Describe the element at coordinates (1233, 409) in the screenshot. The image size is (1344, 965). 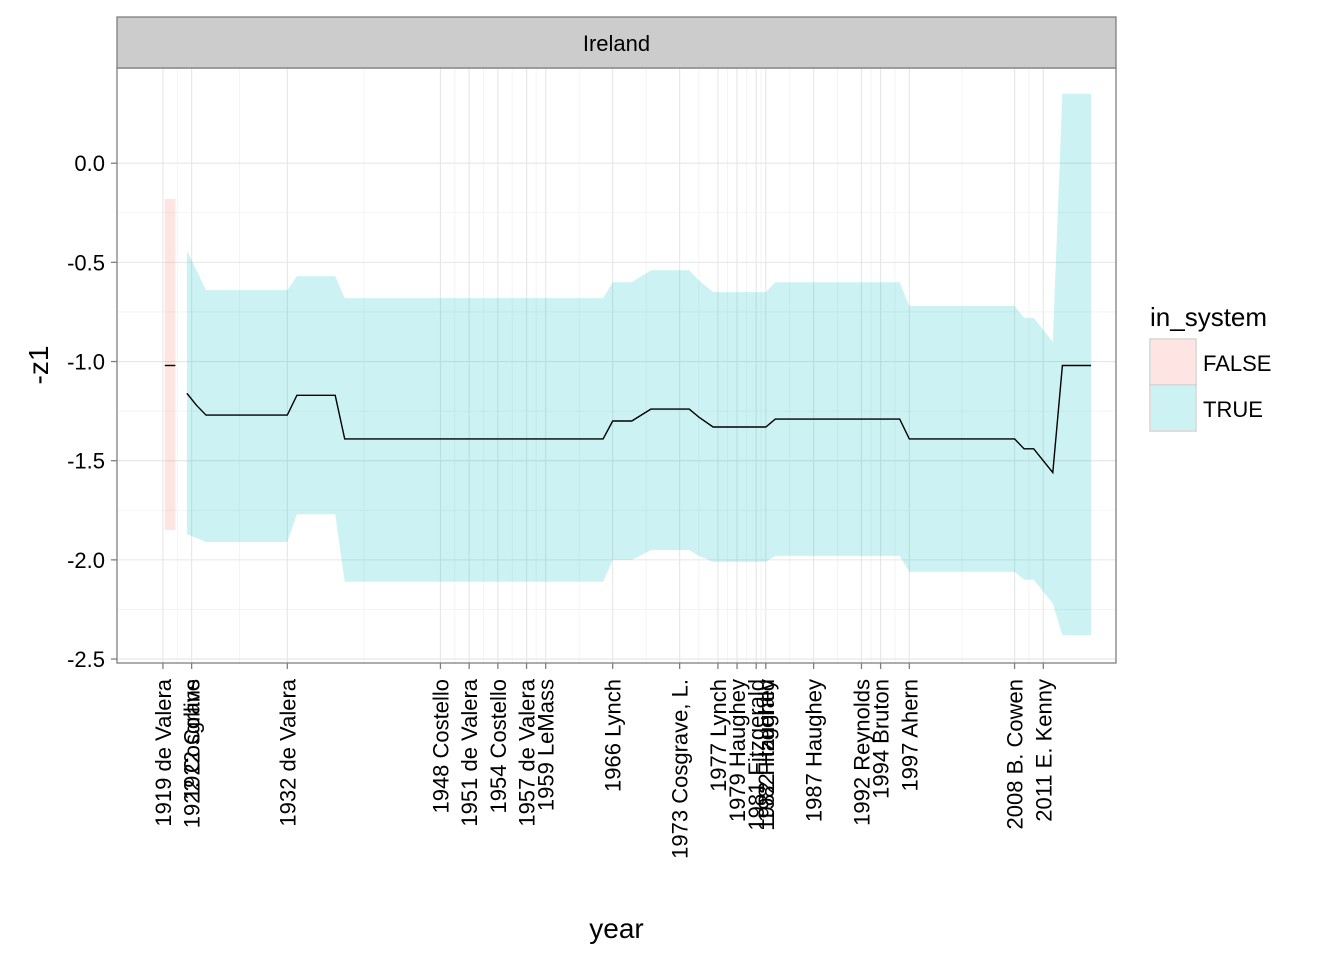
I see `legend-label-true: TRUE` at that location.